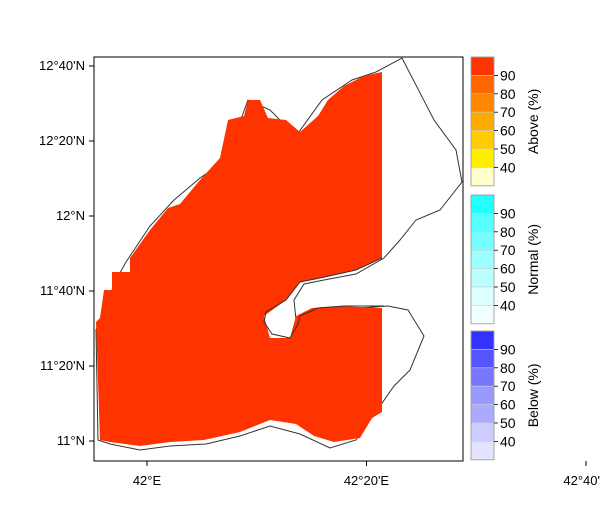 This screenshot has width=600, height=516. I want to click on colorbar-group: 90 80 70 60 50 40 Above (%), so click(505, 121).